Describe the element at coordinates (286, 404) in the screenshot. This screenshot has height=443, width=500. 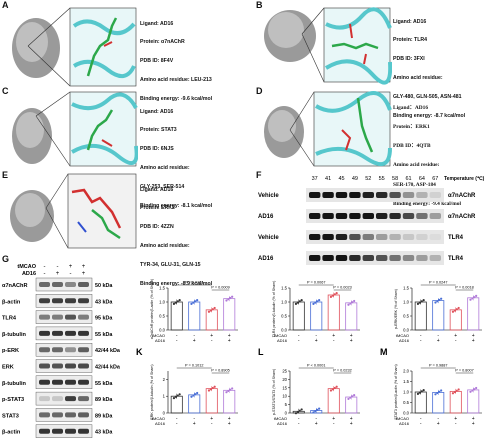
I see `y-tick-label: 5` at that location.